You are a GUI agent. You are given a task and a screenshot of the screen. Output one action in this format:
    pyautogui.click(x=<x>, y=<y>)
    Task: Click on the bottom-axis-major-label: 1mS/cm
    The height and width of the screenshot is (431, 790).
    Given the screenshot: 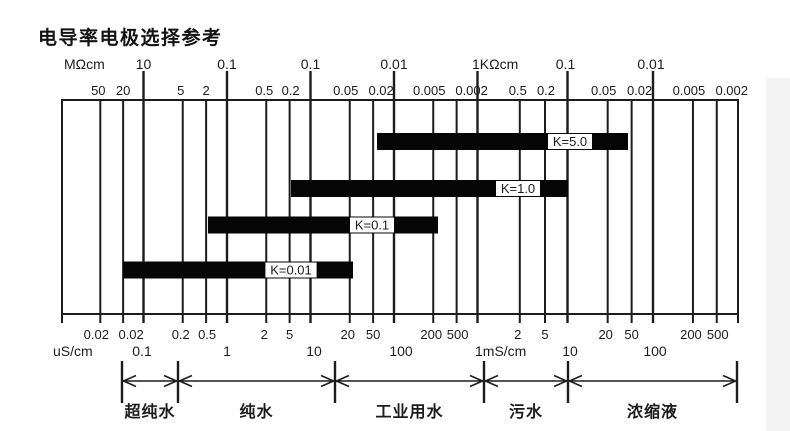 What is the action you would take?
    pyautogui.click(x=500, y=351)
    